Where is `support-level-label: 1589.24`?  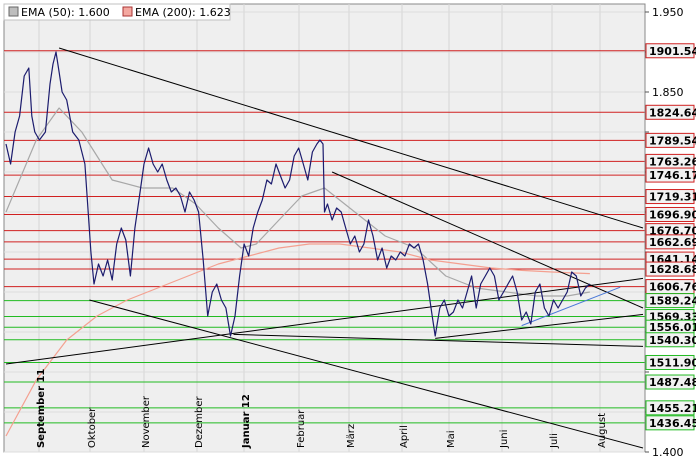 support-level-label: 1589.24 is located at coordinates (672, 301).